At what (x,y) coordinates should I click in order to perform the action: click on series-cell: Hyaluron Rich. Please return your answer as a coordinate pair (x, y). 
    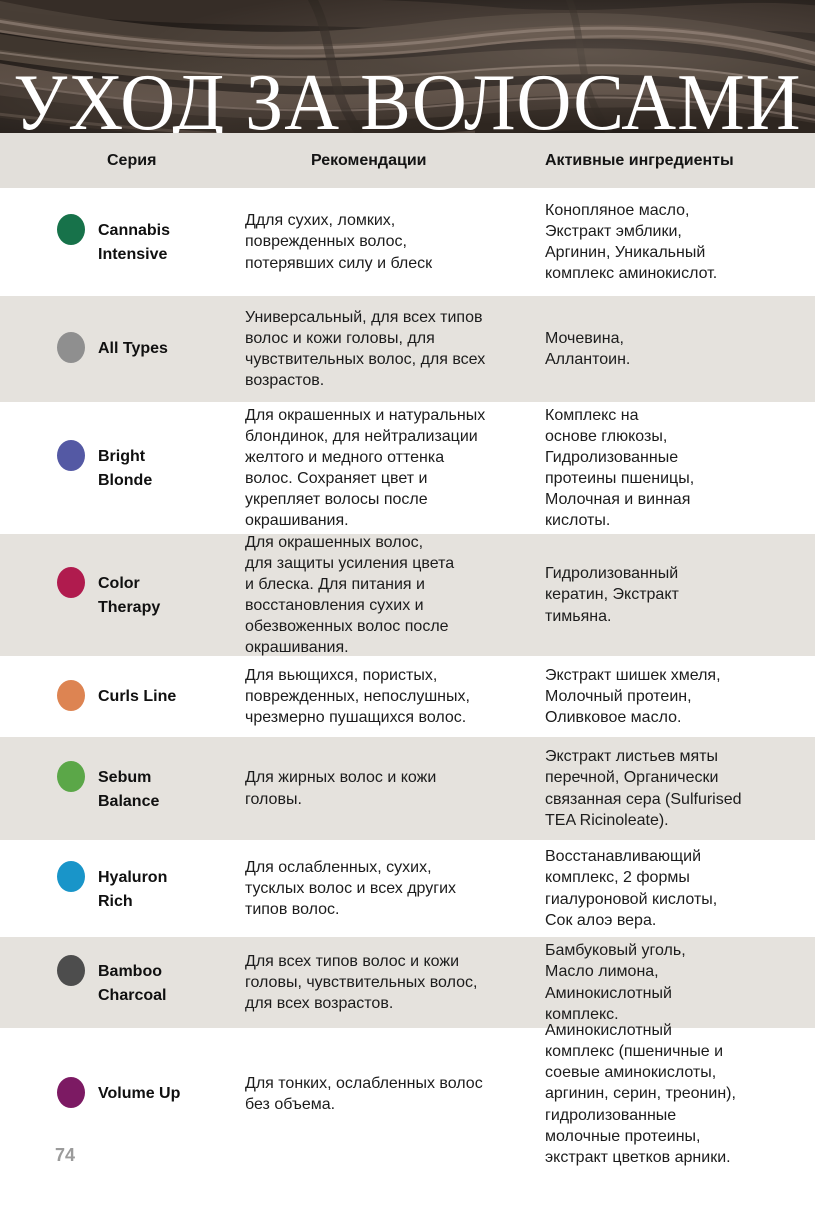
    Looking at the image, I should click on (151, 887).